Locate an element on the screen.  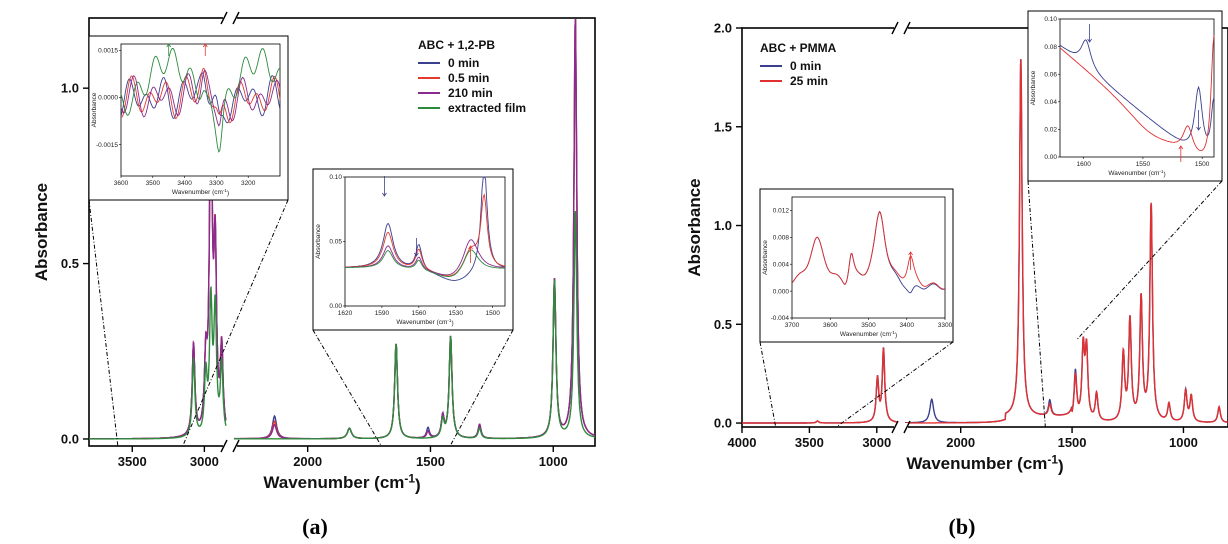
inset-frame is located at coordinates (413, 249).